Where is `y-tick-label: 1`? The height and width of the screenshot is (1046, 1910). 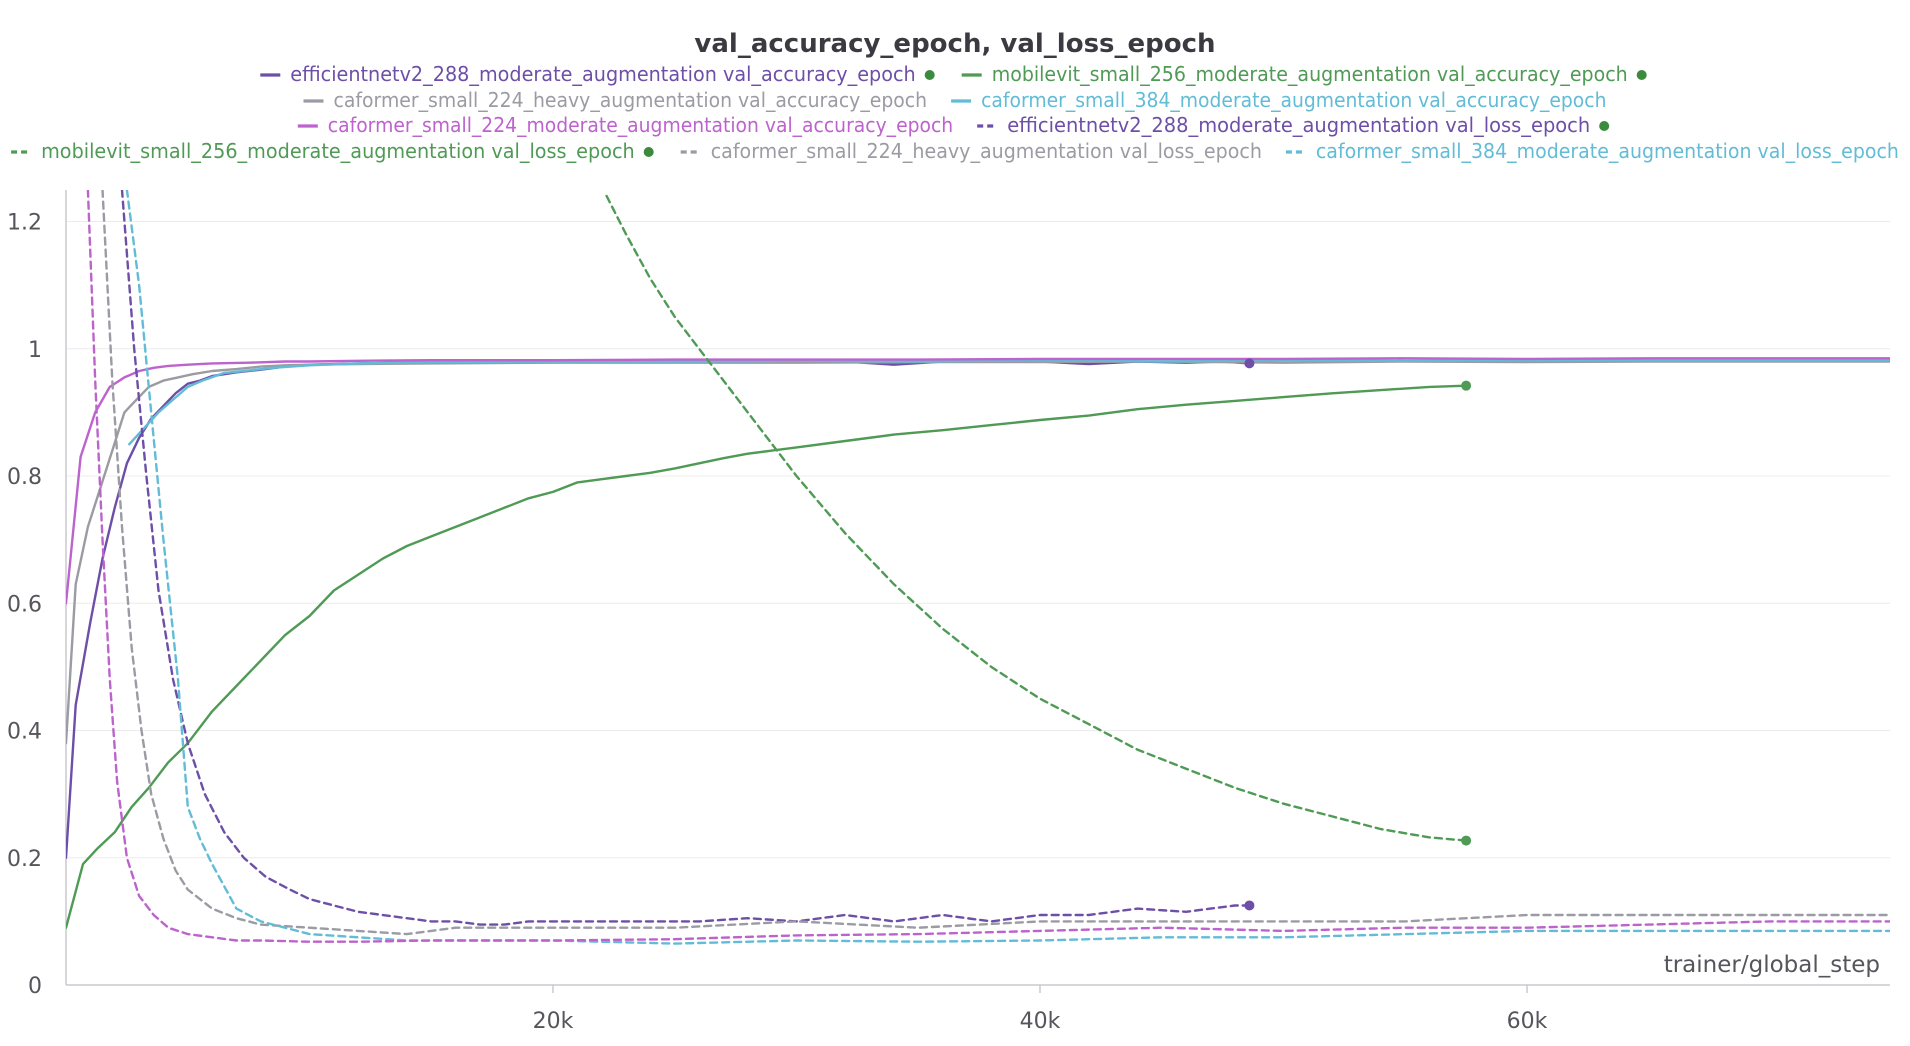
y-tick-label: 1 is located at coordinates (35, 350).